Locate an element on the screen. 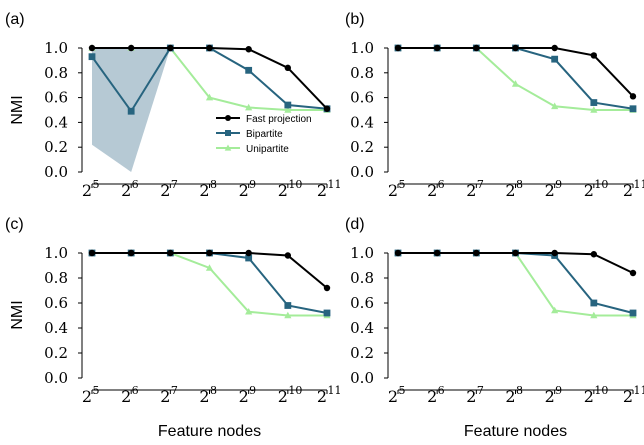  legend-marker-bipartite is located at coordinates (228, 133).